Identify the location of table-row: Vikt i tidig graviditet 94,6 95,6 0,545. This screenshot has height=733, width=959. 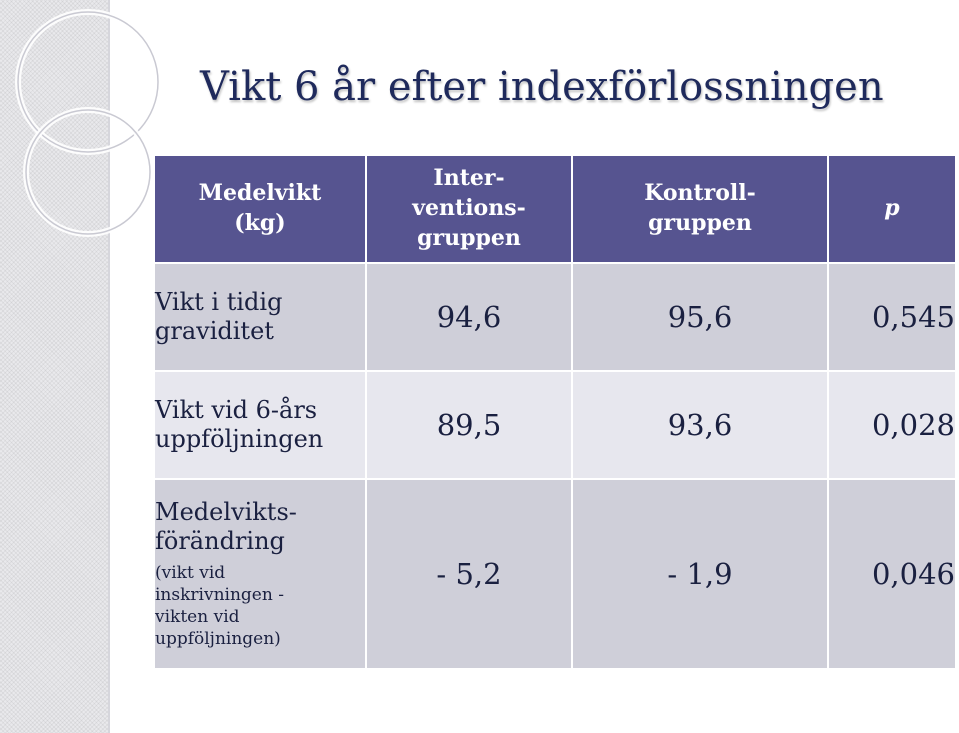
(555, 317).